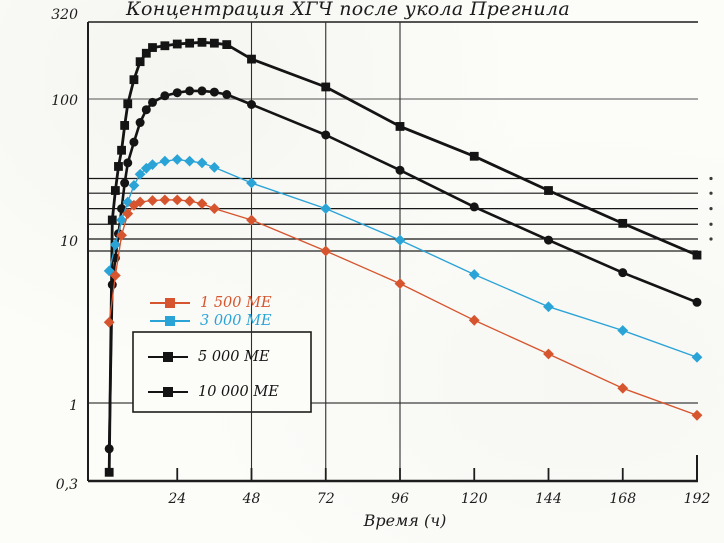  What do you see at coordinates (623, 499) in the screenshot?
I see `x-tick-label-168: 168` at bounding box center [623, 499].